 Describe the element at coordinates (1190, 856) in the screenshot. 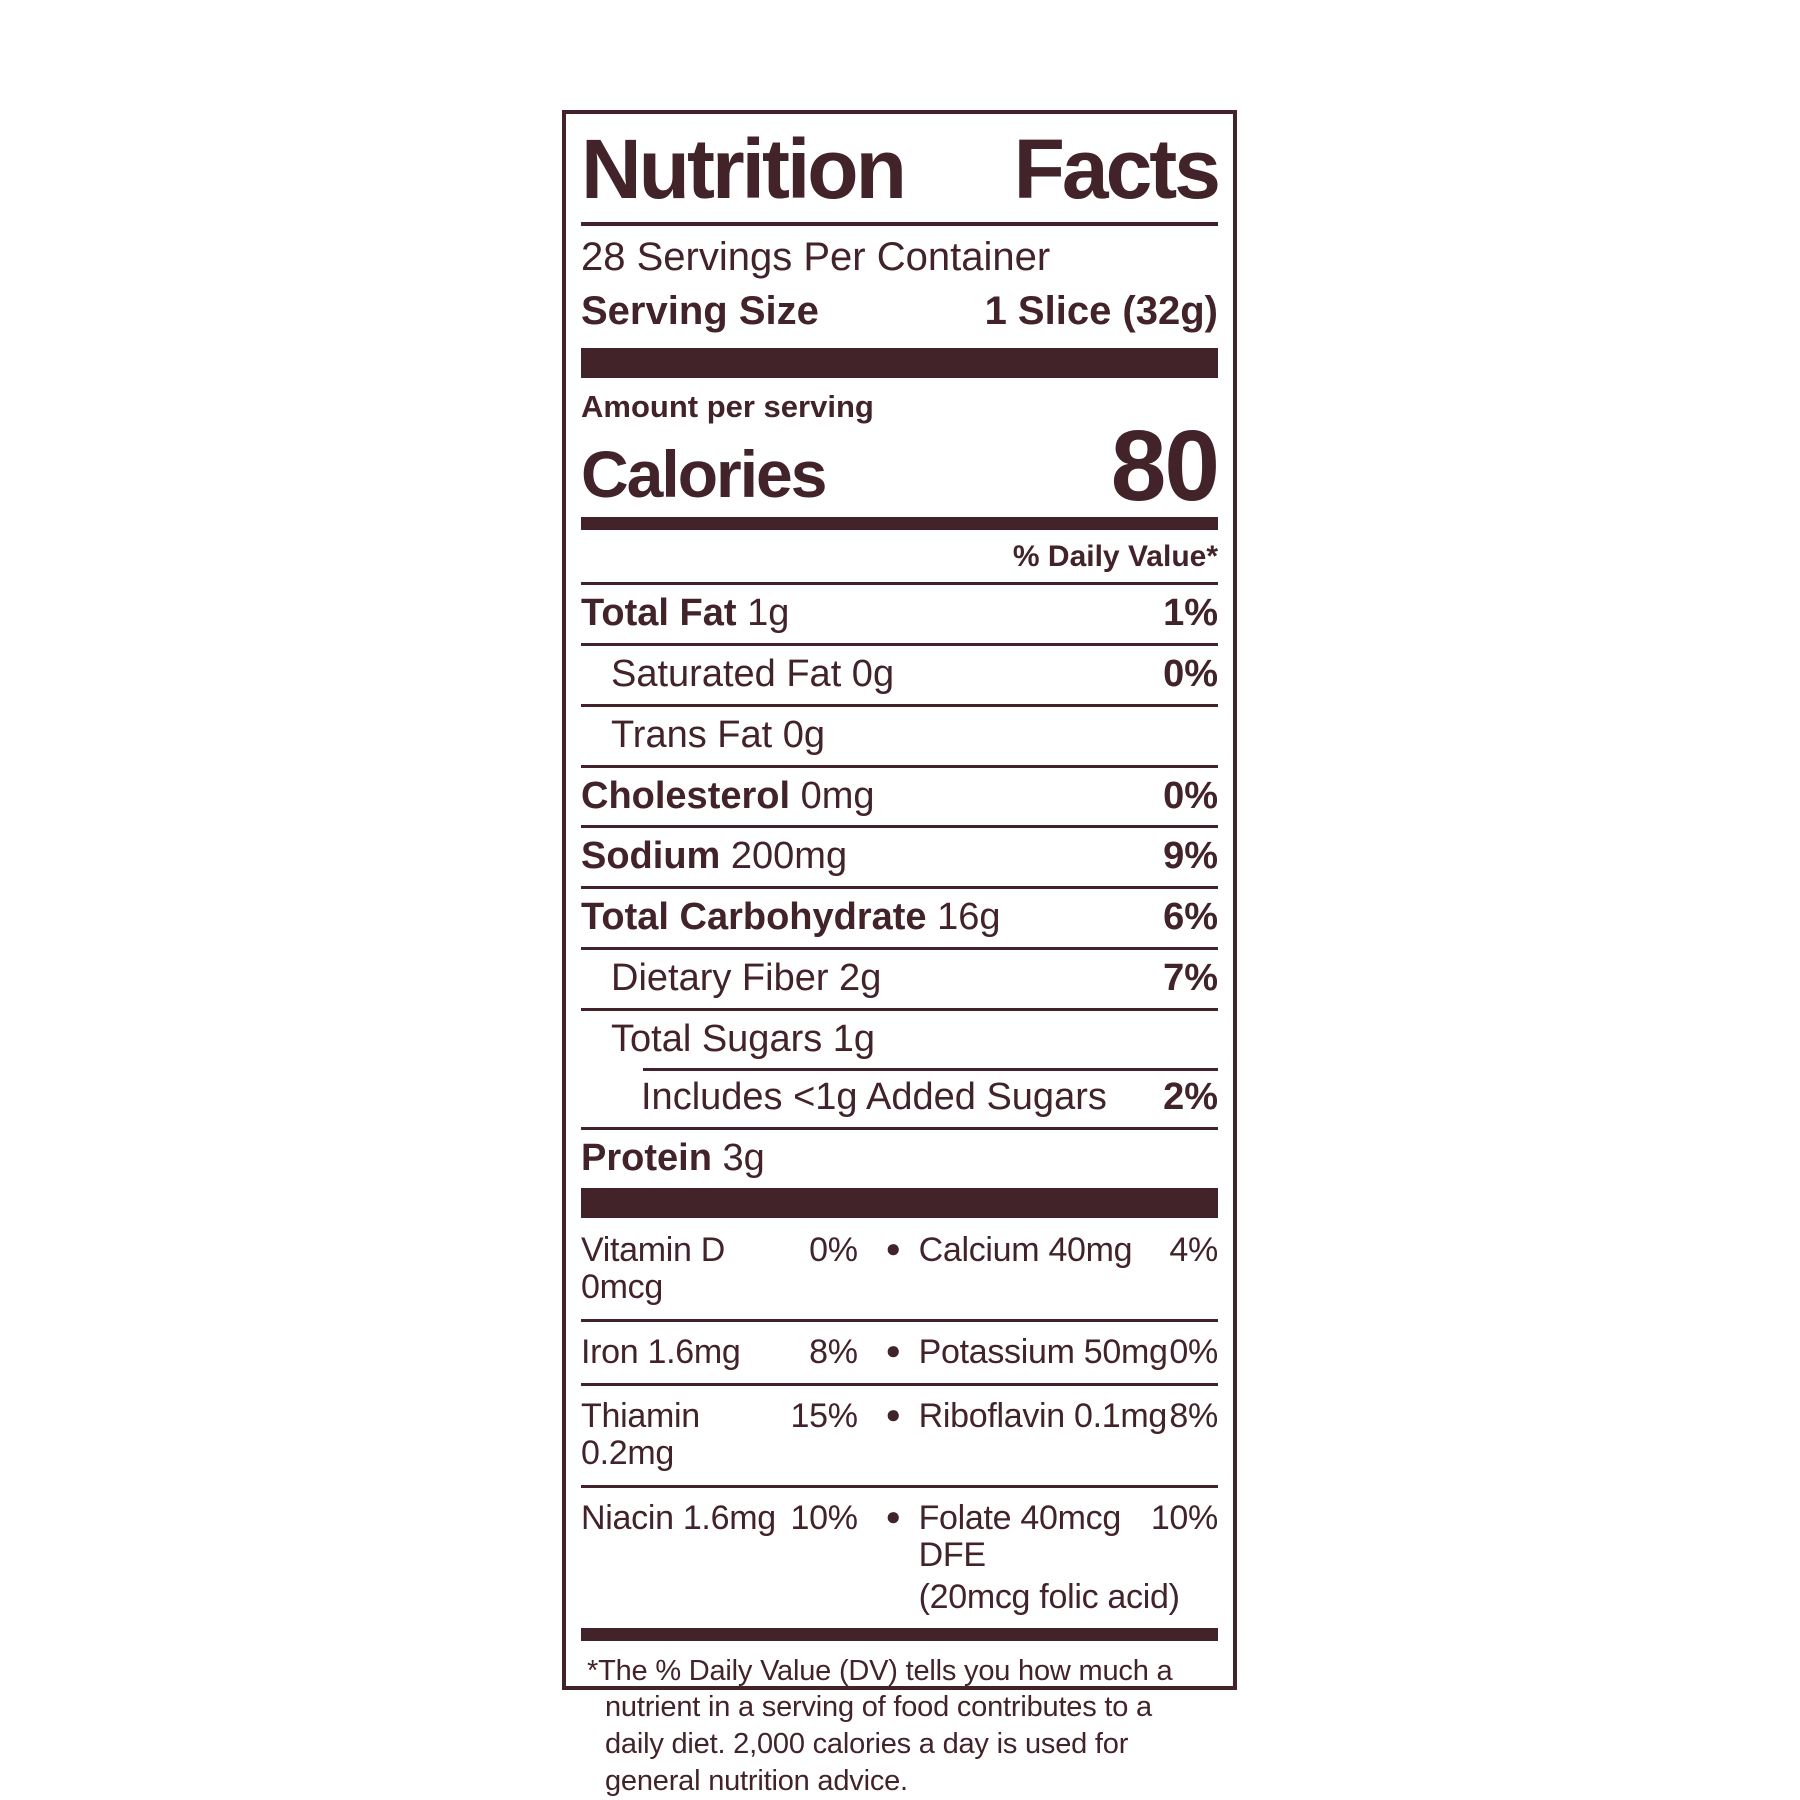

I see `nutrient-daily-value: 9%` at that location.